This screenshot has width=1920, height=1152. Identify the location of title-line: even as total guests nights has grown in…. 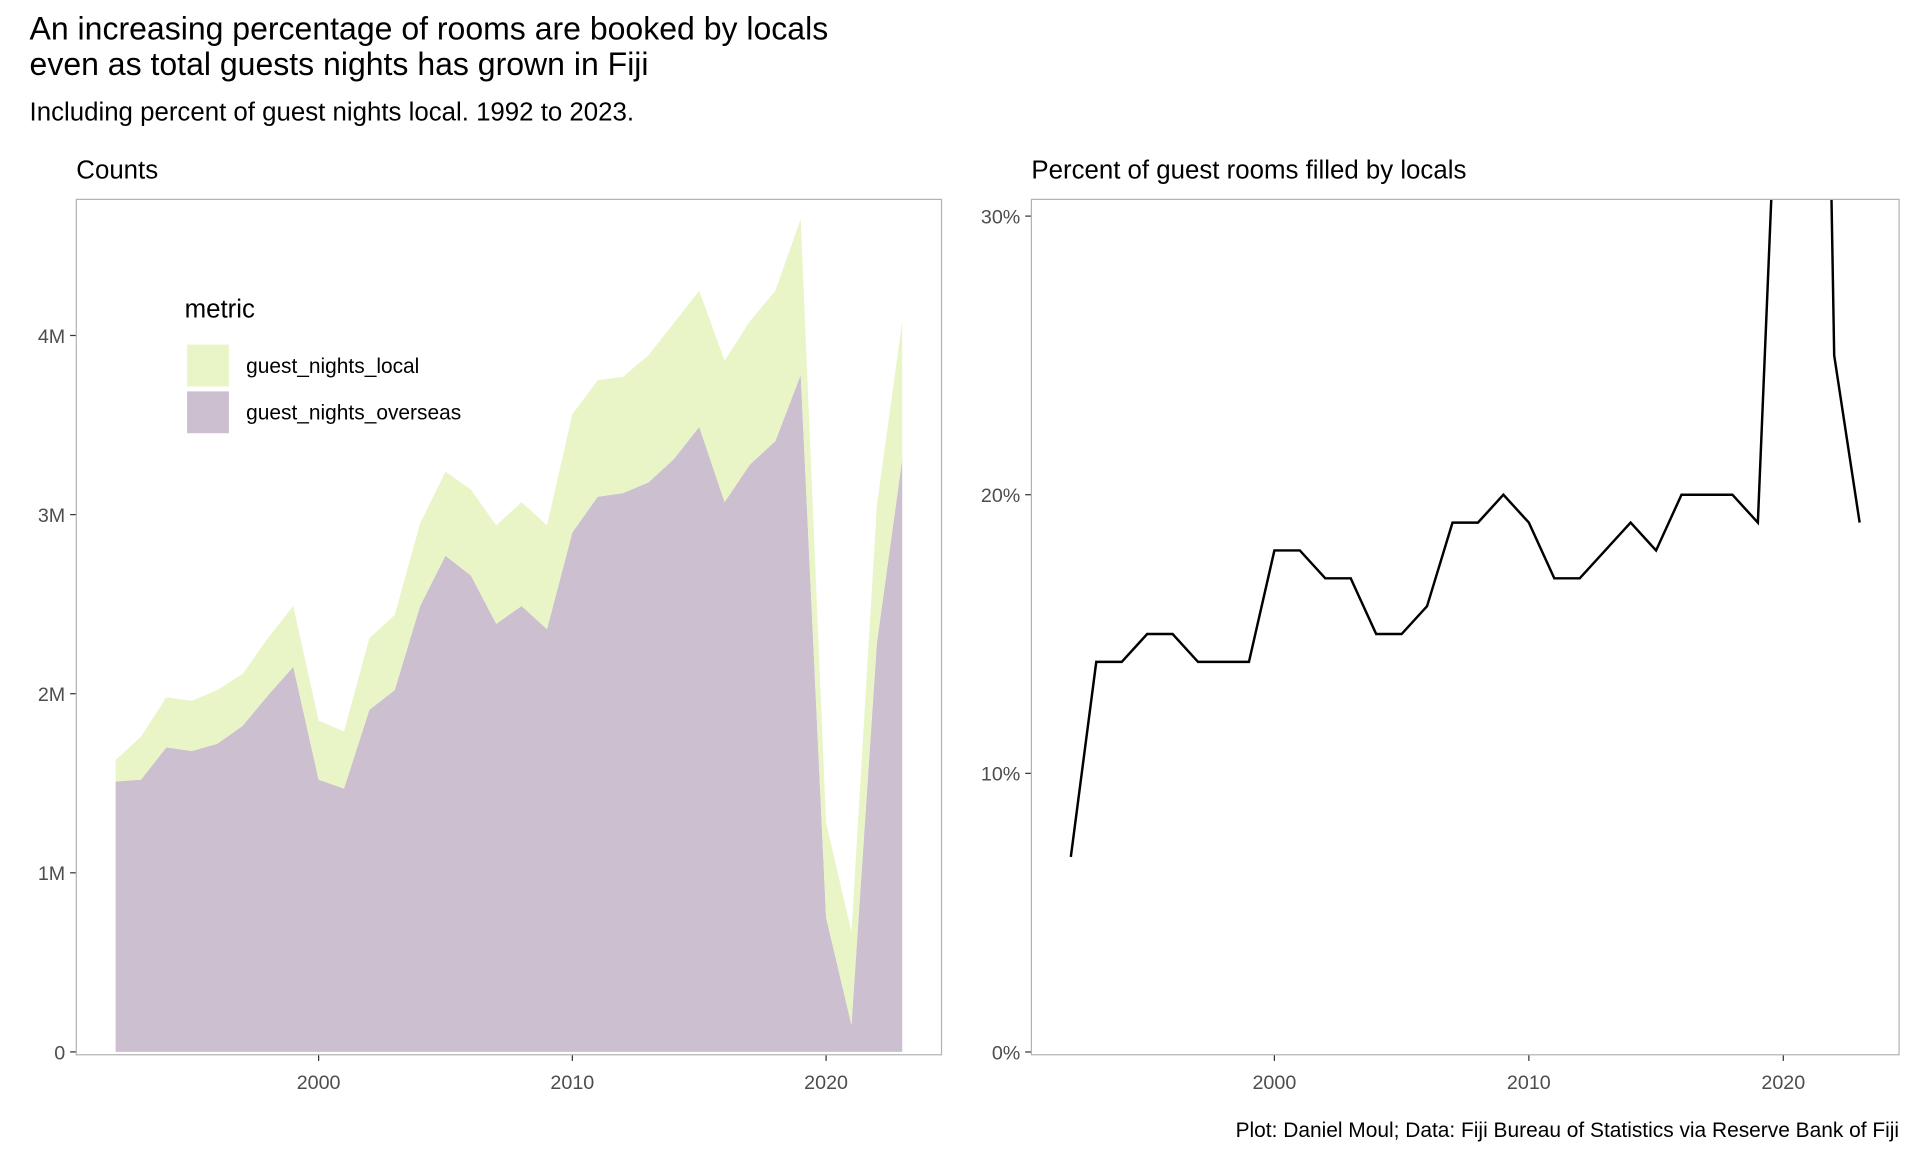
(339, 64).